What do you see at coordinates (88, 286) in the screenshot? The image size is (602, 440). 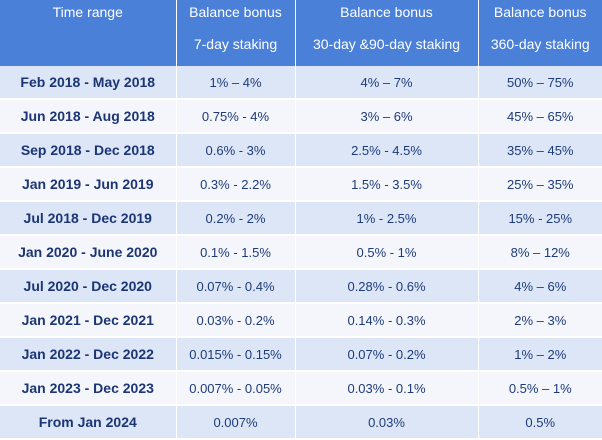 I see `time-range-cell: Jul 2020 - Dec 2020` at bounding box center [88, 286].